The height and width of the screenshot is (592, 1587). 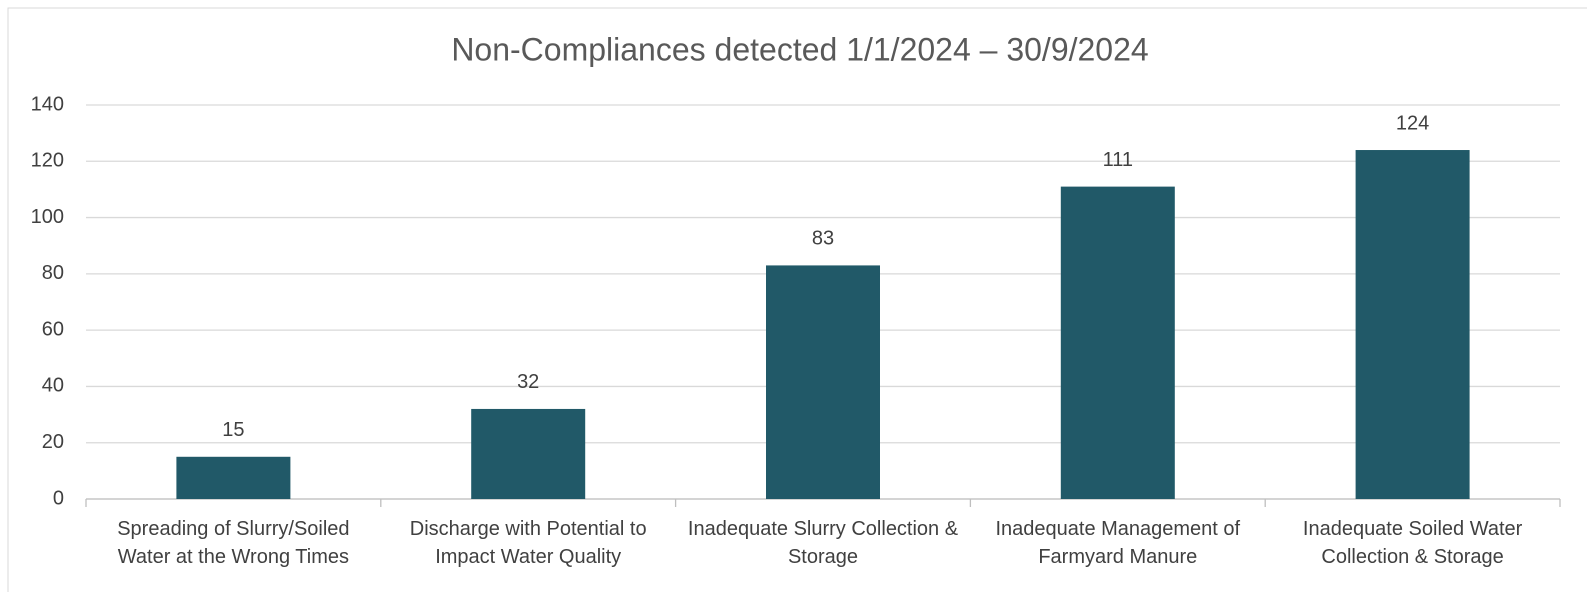 I want to click on y-tick-label: 120, so click(x=47, y=161).